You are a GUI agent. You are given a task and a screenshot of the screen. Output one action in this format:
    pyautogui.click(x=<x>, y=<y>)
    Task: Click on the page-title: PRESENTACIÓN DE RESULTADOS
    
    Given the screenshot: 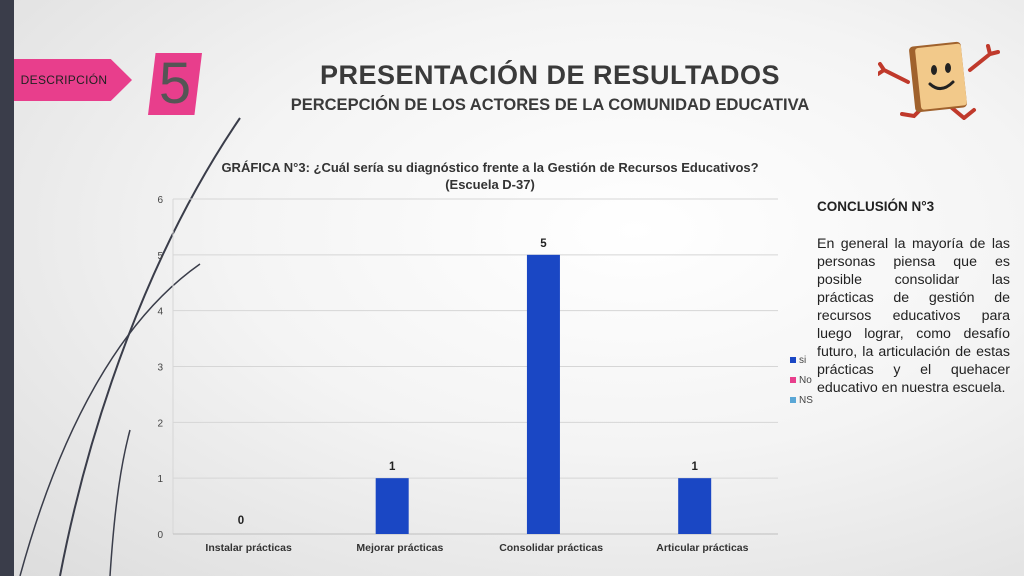 What is the action you would take?
    pyautogui.click(x=550, y=75)
    